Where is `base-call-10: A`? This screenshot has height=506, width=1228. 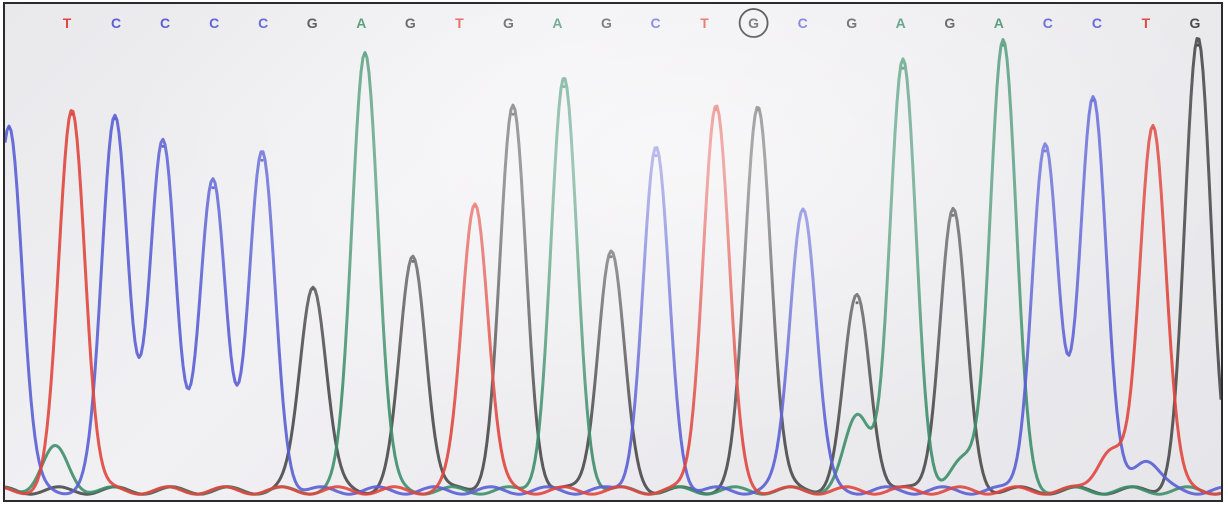
base-call-10: A is located at coordinates (557, 23).